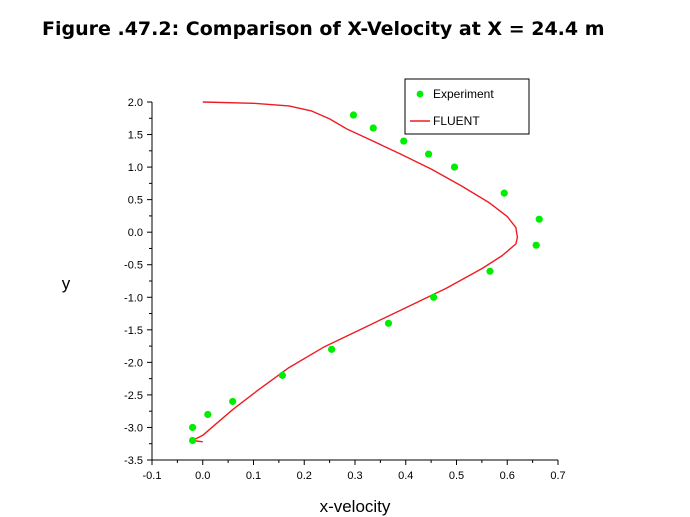 This screenshot has width=690, height=517. I want to click on y-tick-label: 1.5, so click(135, 136).